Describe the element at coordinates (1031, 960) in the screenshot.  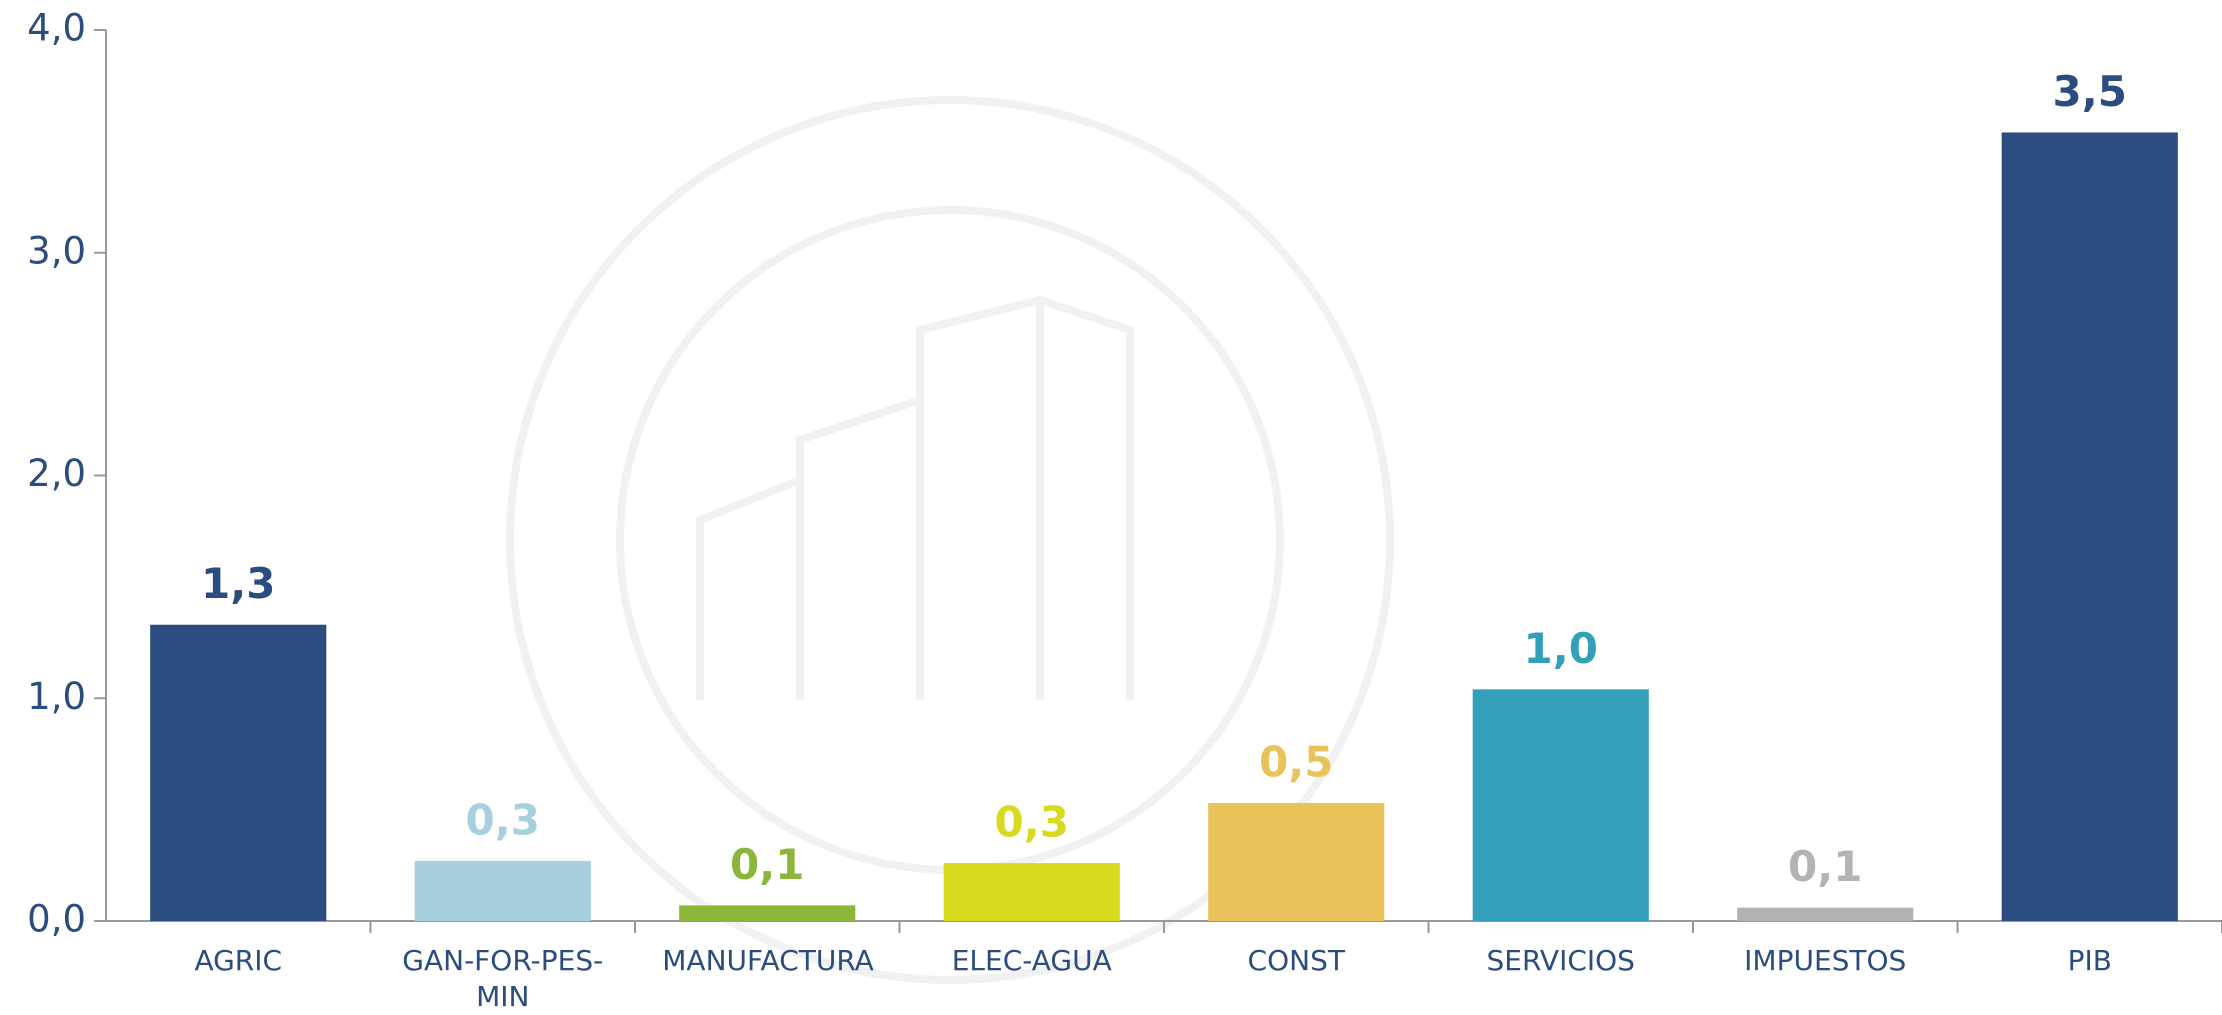
I see `x-tick-label: ELEC-AGUA` at that location.